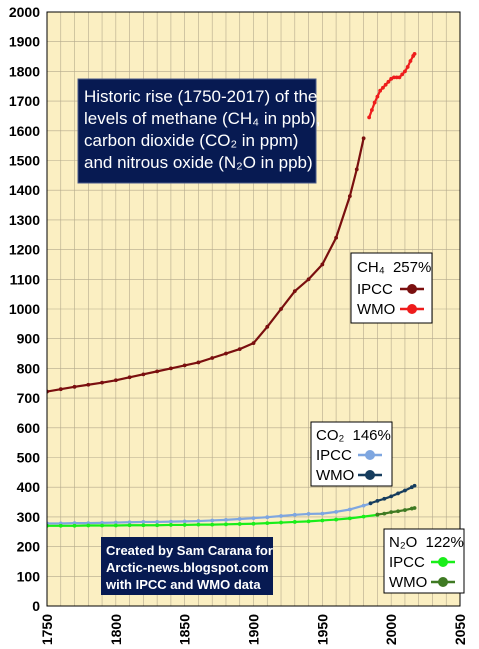 This screenshot has height=649, width=479. I want to click on legend-co2: CO₂ 146% IPCC WMO, so click(351, 454).